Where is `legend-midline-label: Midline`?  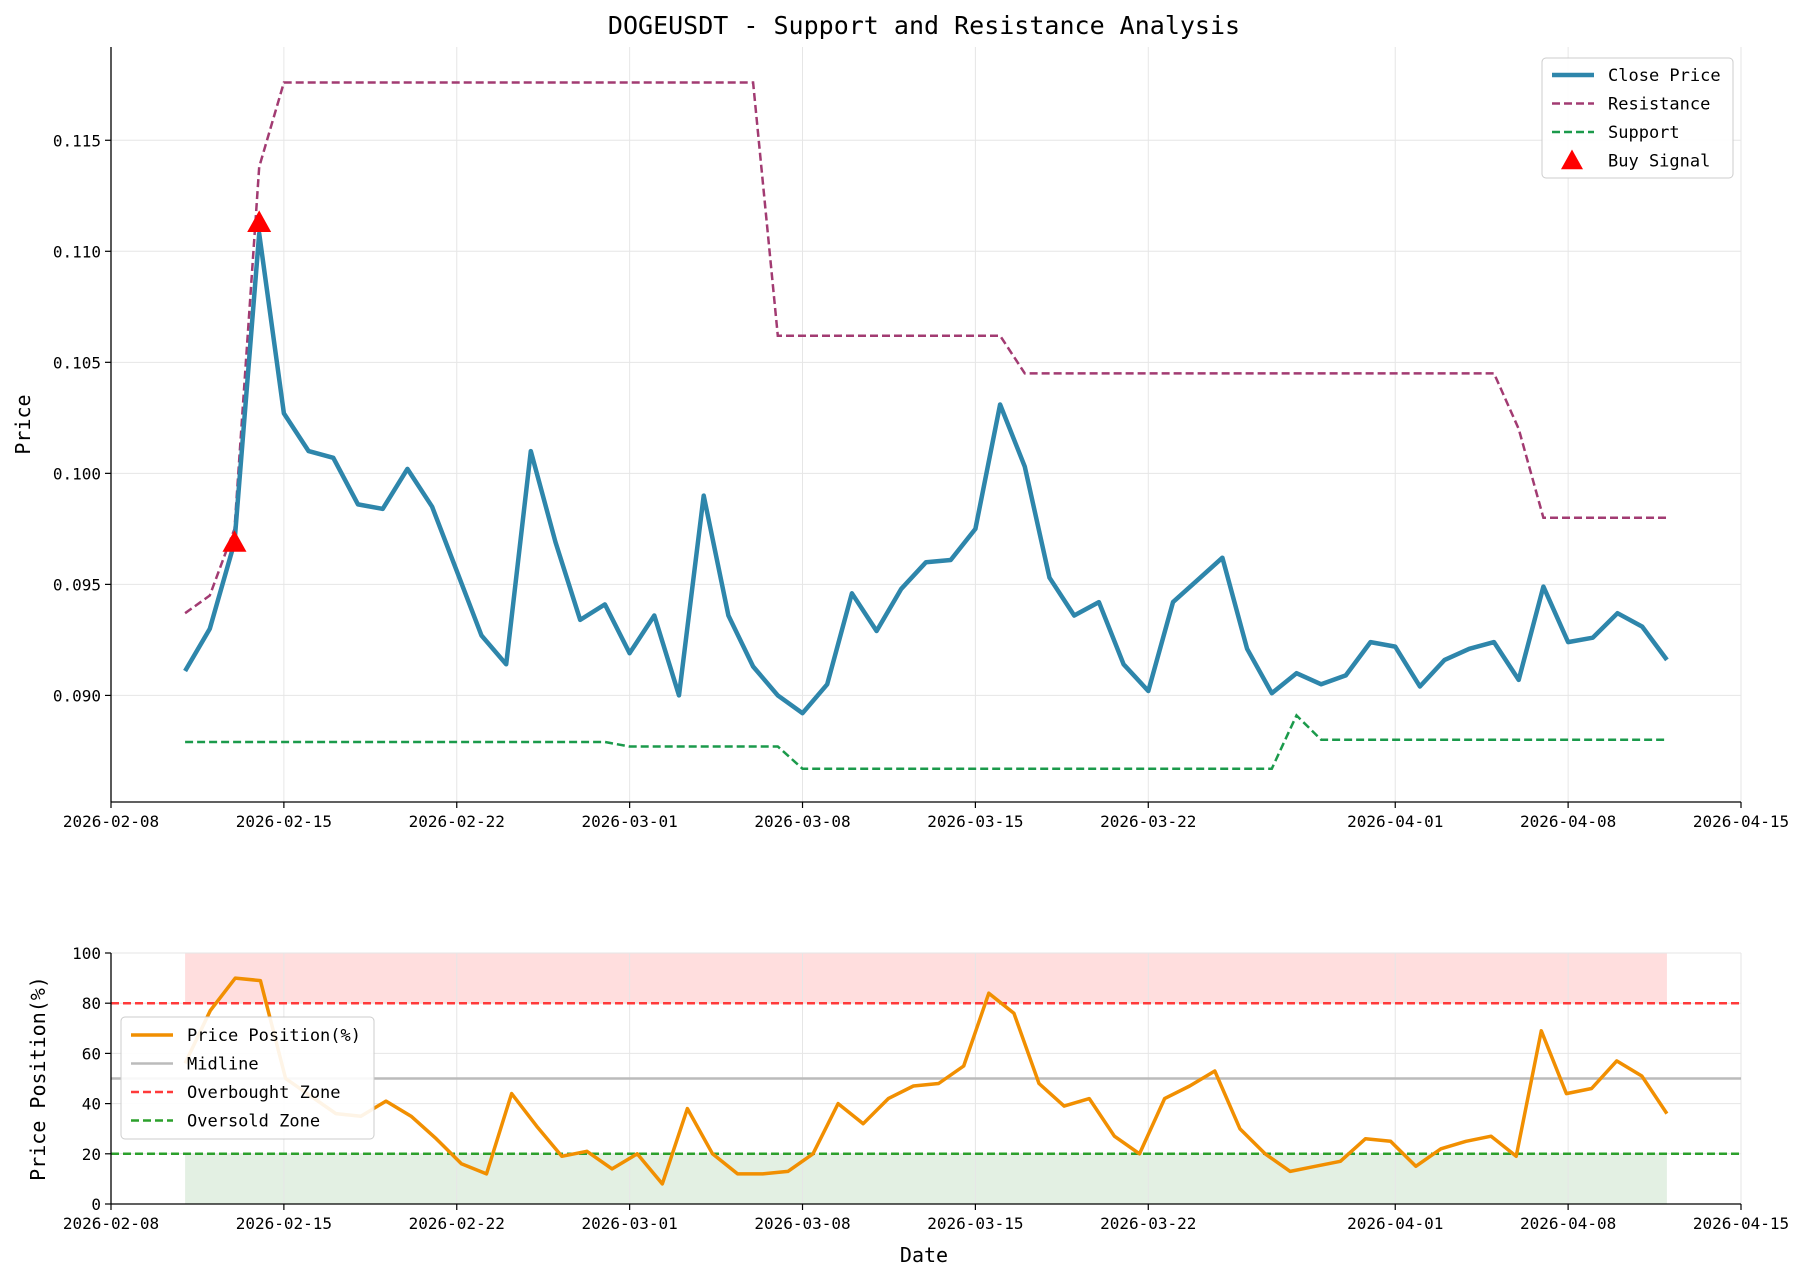
legend-midline-label: Midline is located at coordinates (223, 1065).